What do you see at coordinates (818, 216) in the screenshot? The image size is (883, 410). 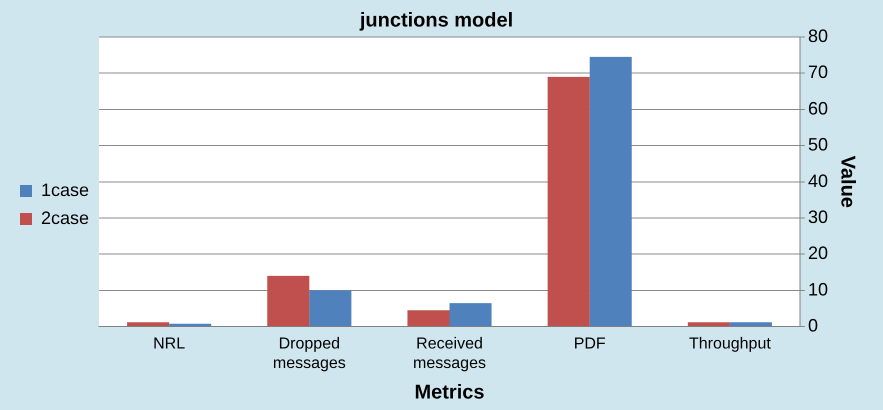 I see `y-tick-label: 30` at bounding box center [818, 216].